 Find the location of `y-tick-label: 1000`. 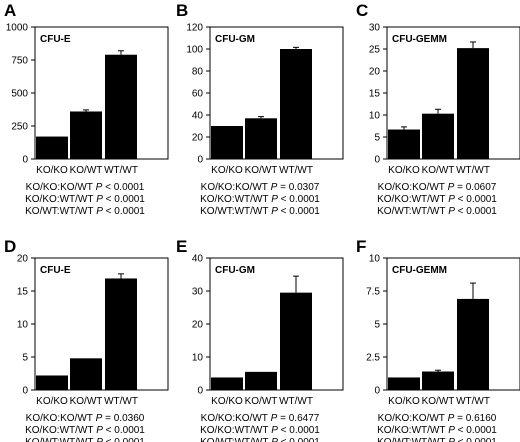

y-tick-label: 1000 is located at coordinates (17, 28).